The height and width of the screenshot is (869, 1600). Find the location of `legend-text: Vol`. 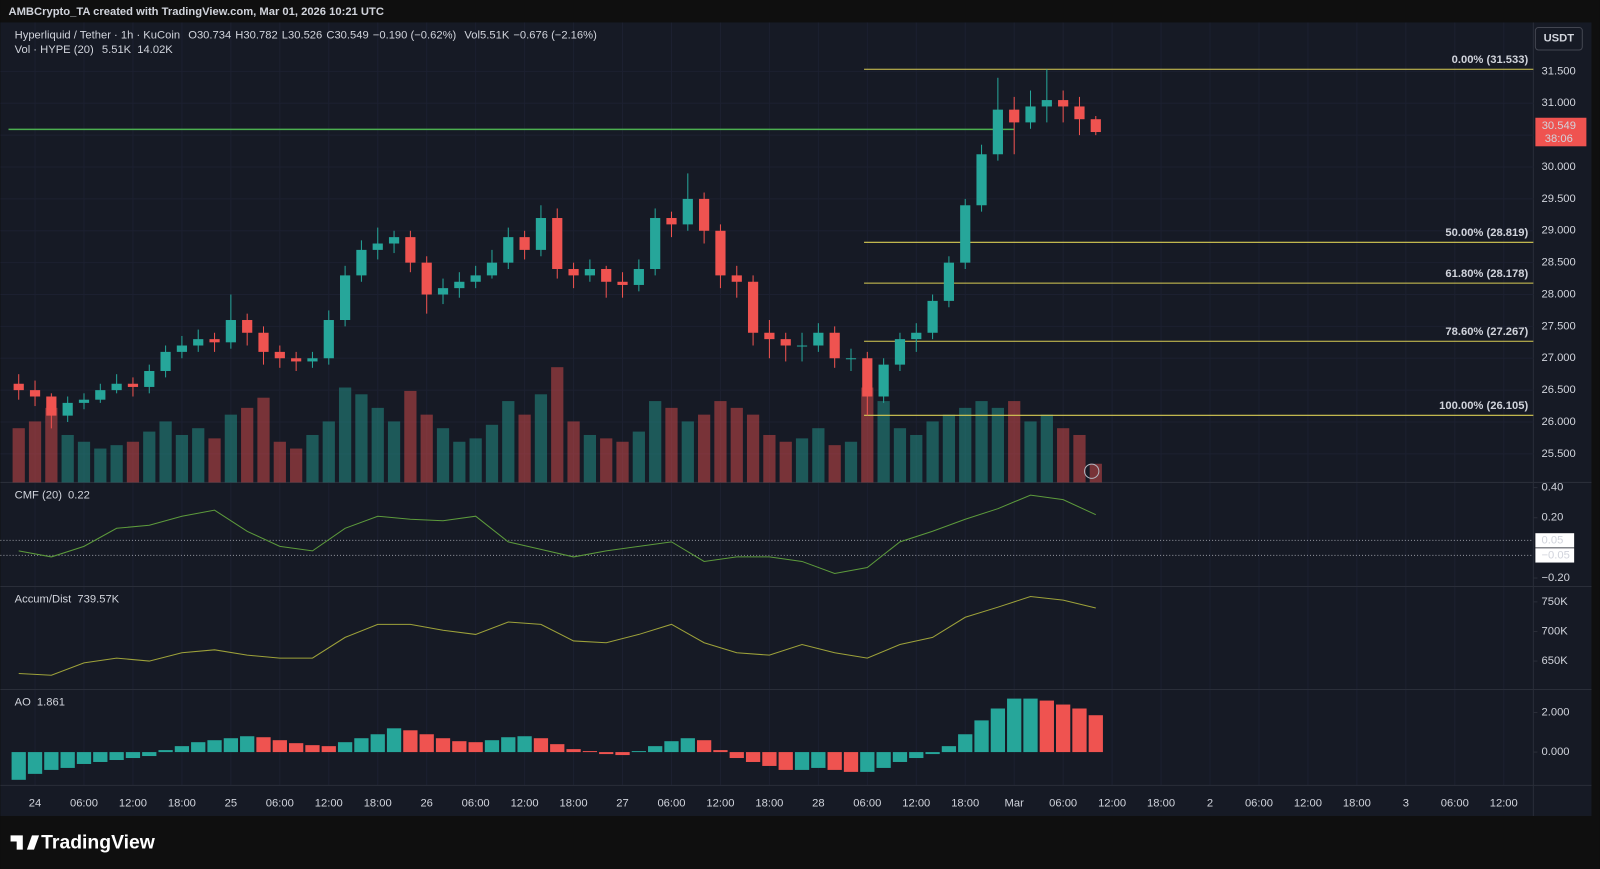

legend-text: Vol is located at coordinates (472, 36).